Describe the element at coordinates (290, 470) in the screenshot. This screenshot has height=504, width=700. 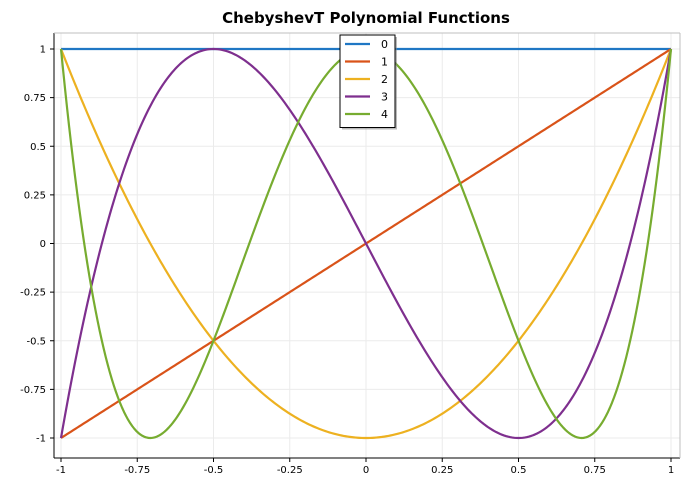
I see `x-tick-label: -0.25` at that location.